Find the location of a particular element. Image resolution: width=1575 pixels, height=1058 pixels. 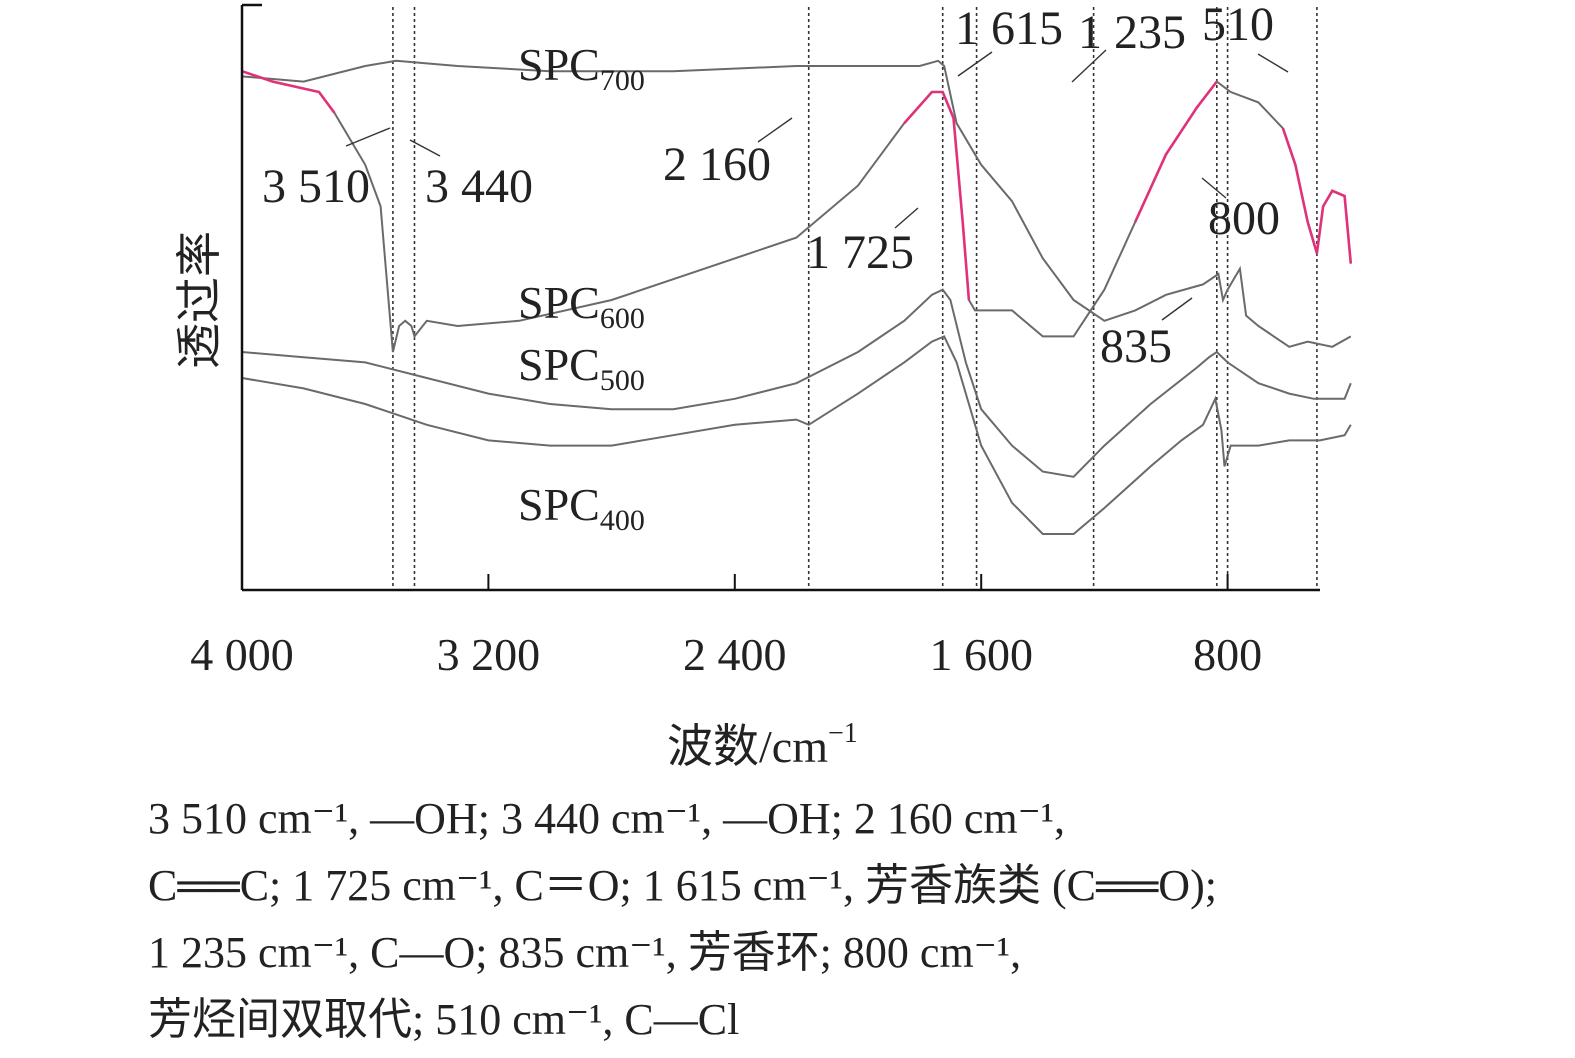

peak-label-3440: 3 440 is located at coordinates (479, 186).